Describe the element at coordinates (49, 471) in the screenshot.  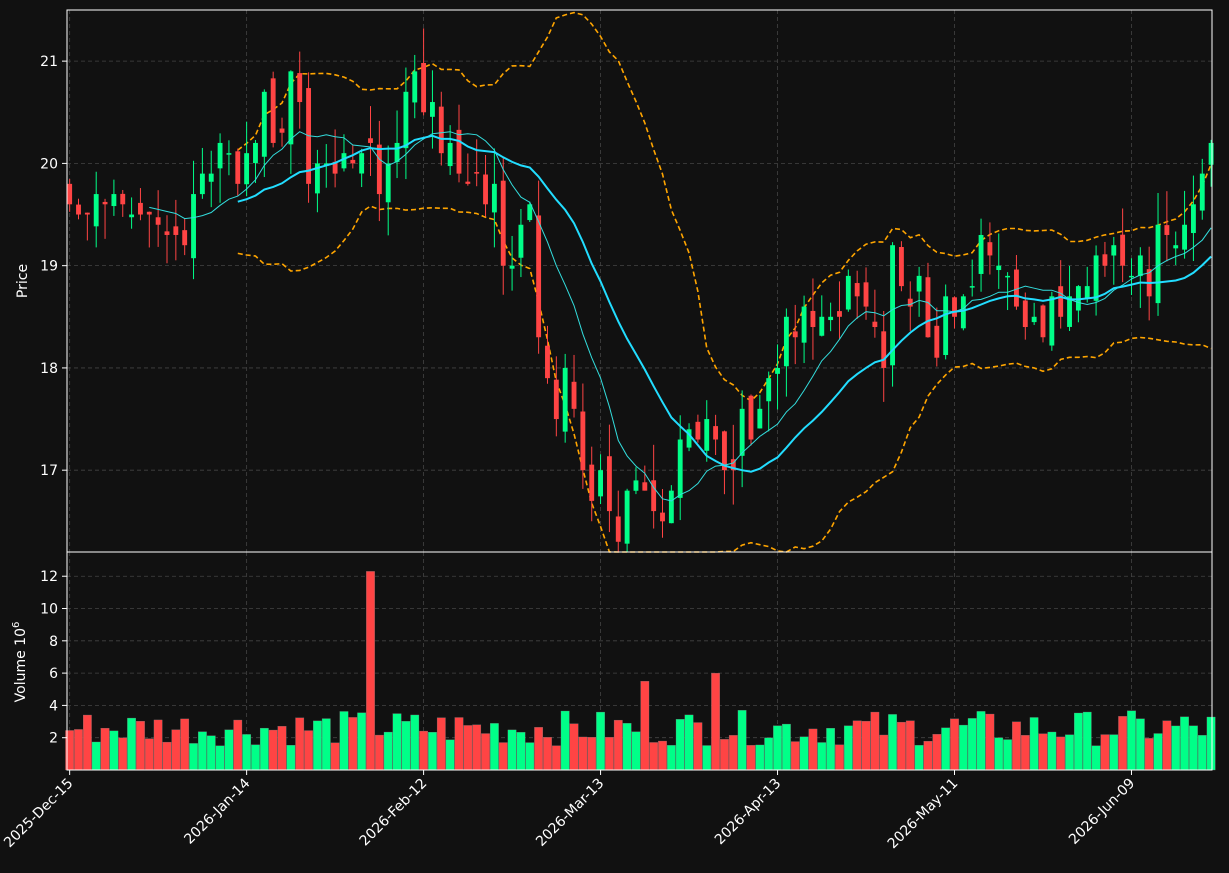
I see `price-tick-label: 17` at that location.